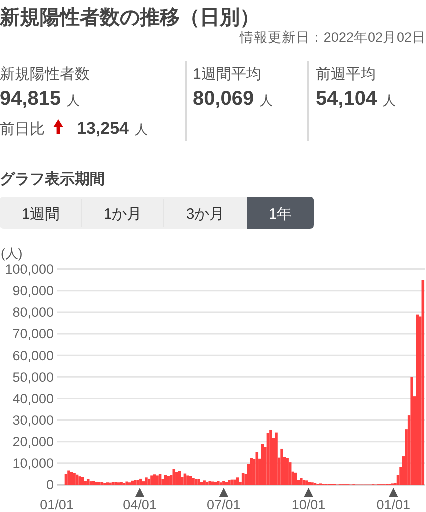 The image size is (426, 512). Describe the element at coordinates (140, 505) in the screenshot. I see `xtick: 04/01` at that location.